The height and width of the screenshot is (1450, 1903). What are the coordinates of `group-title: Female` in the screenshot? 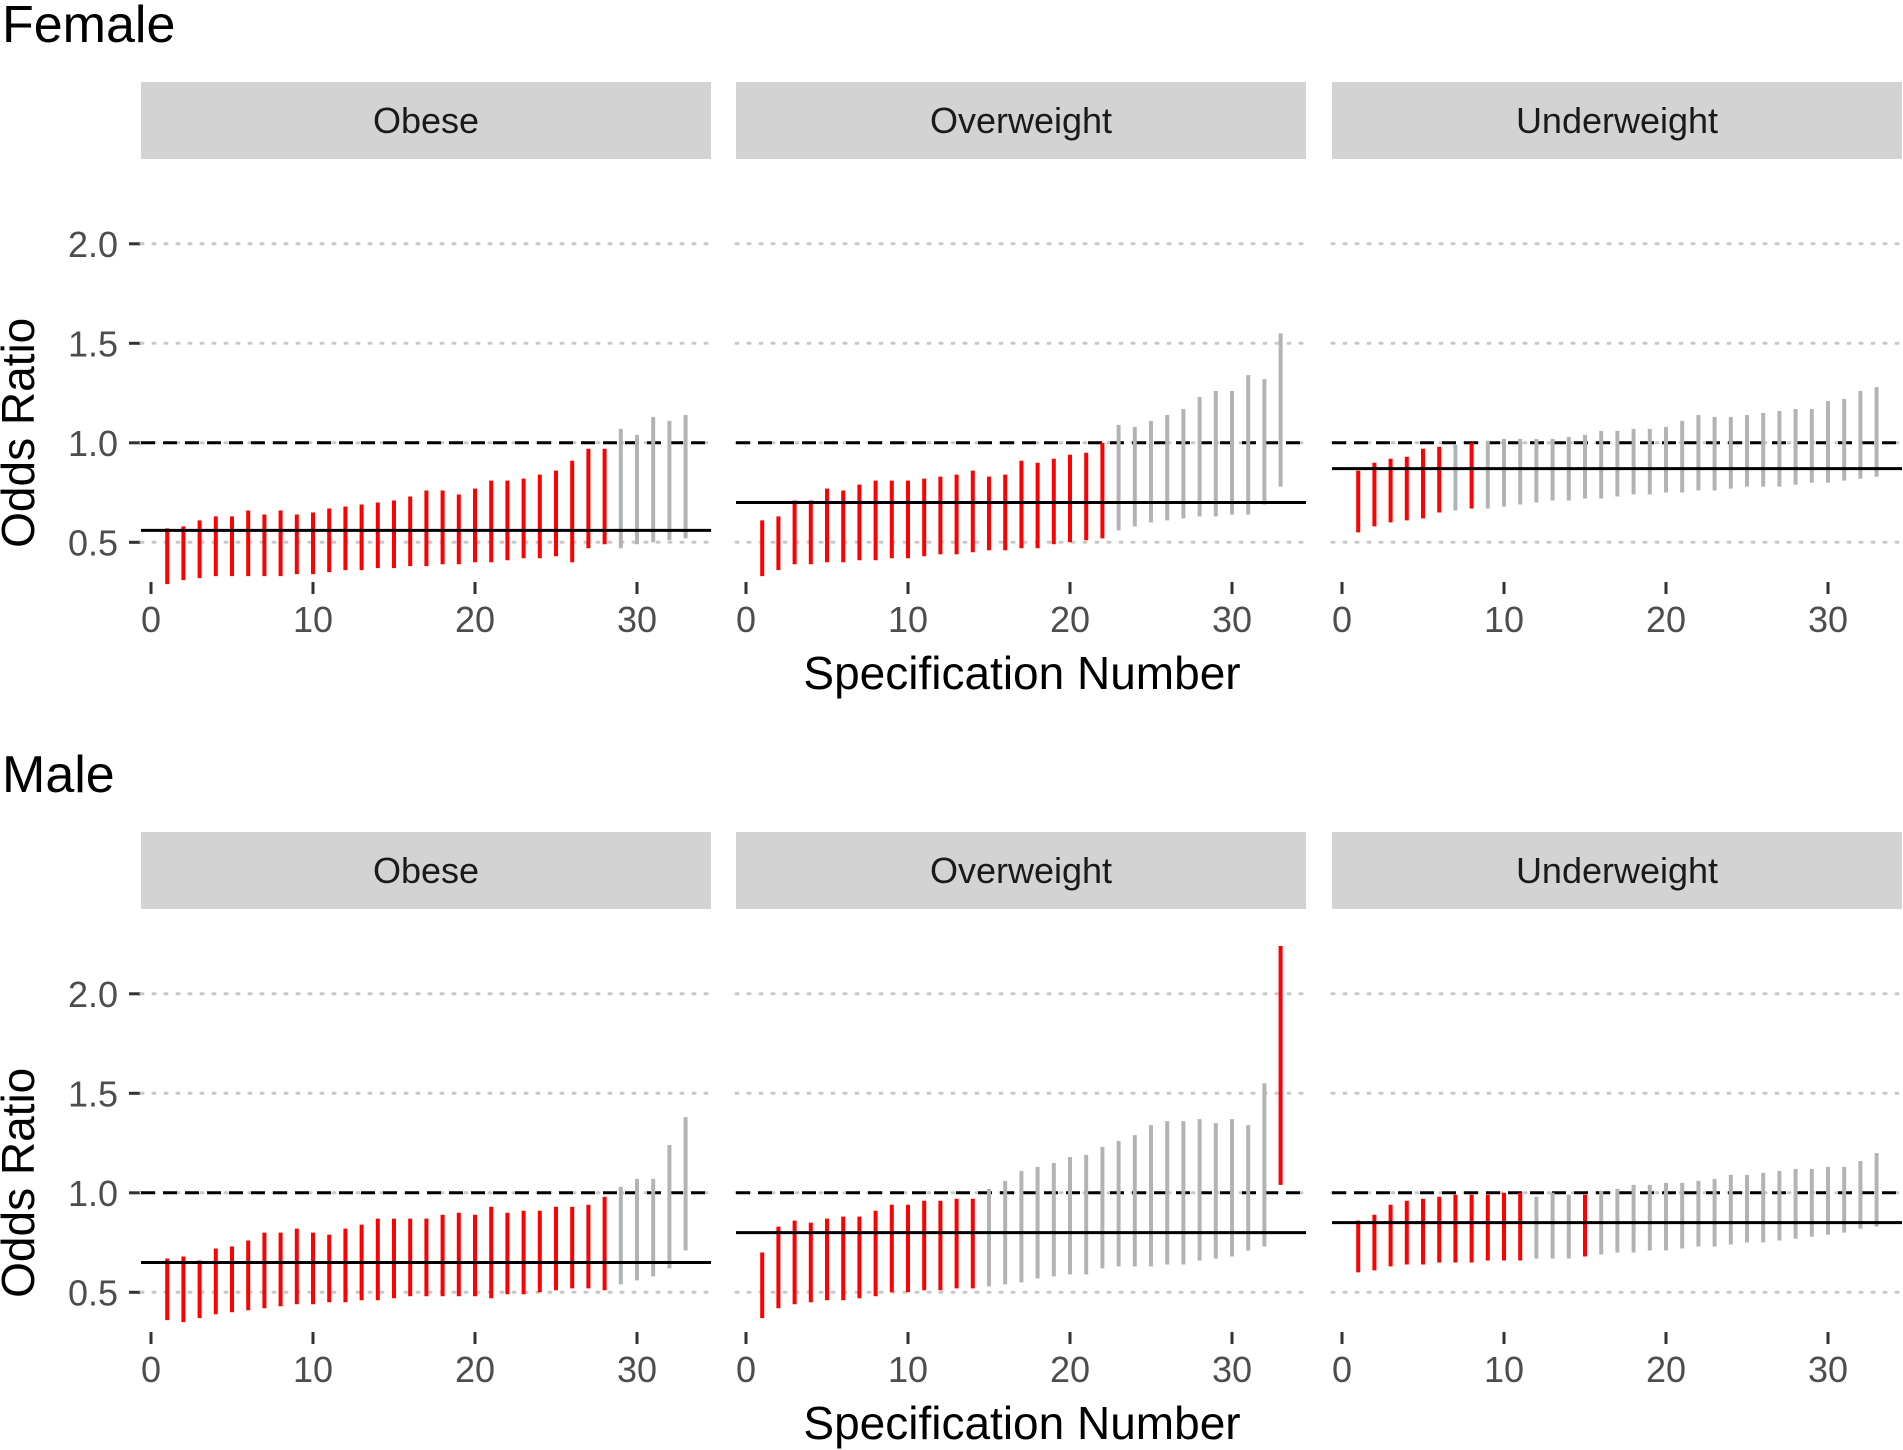 It's located at (88, 27).